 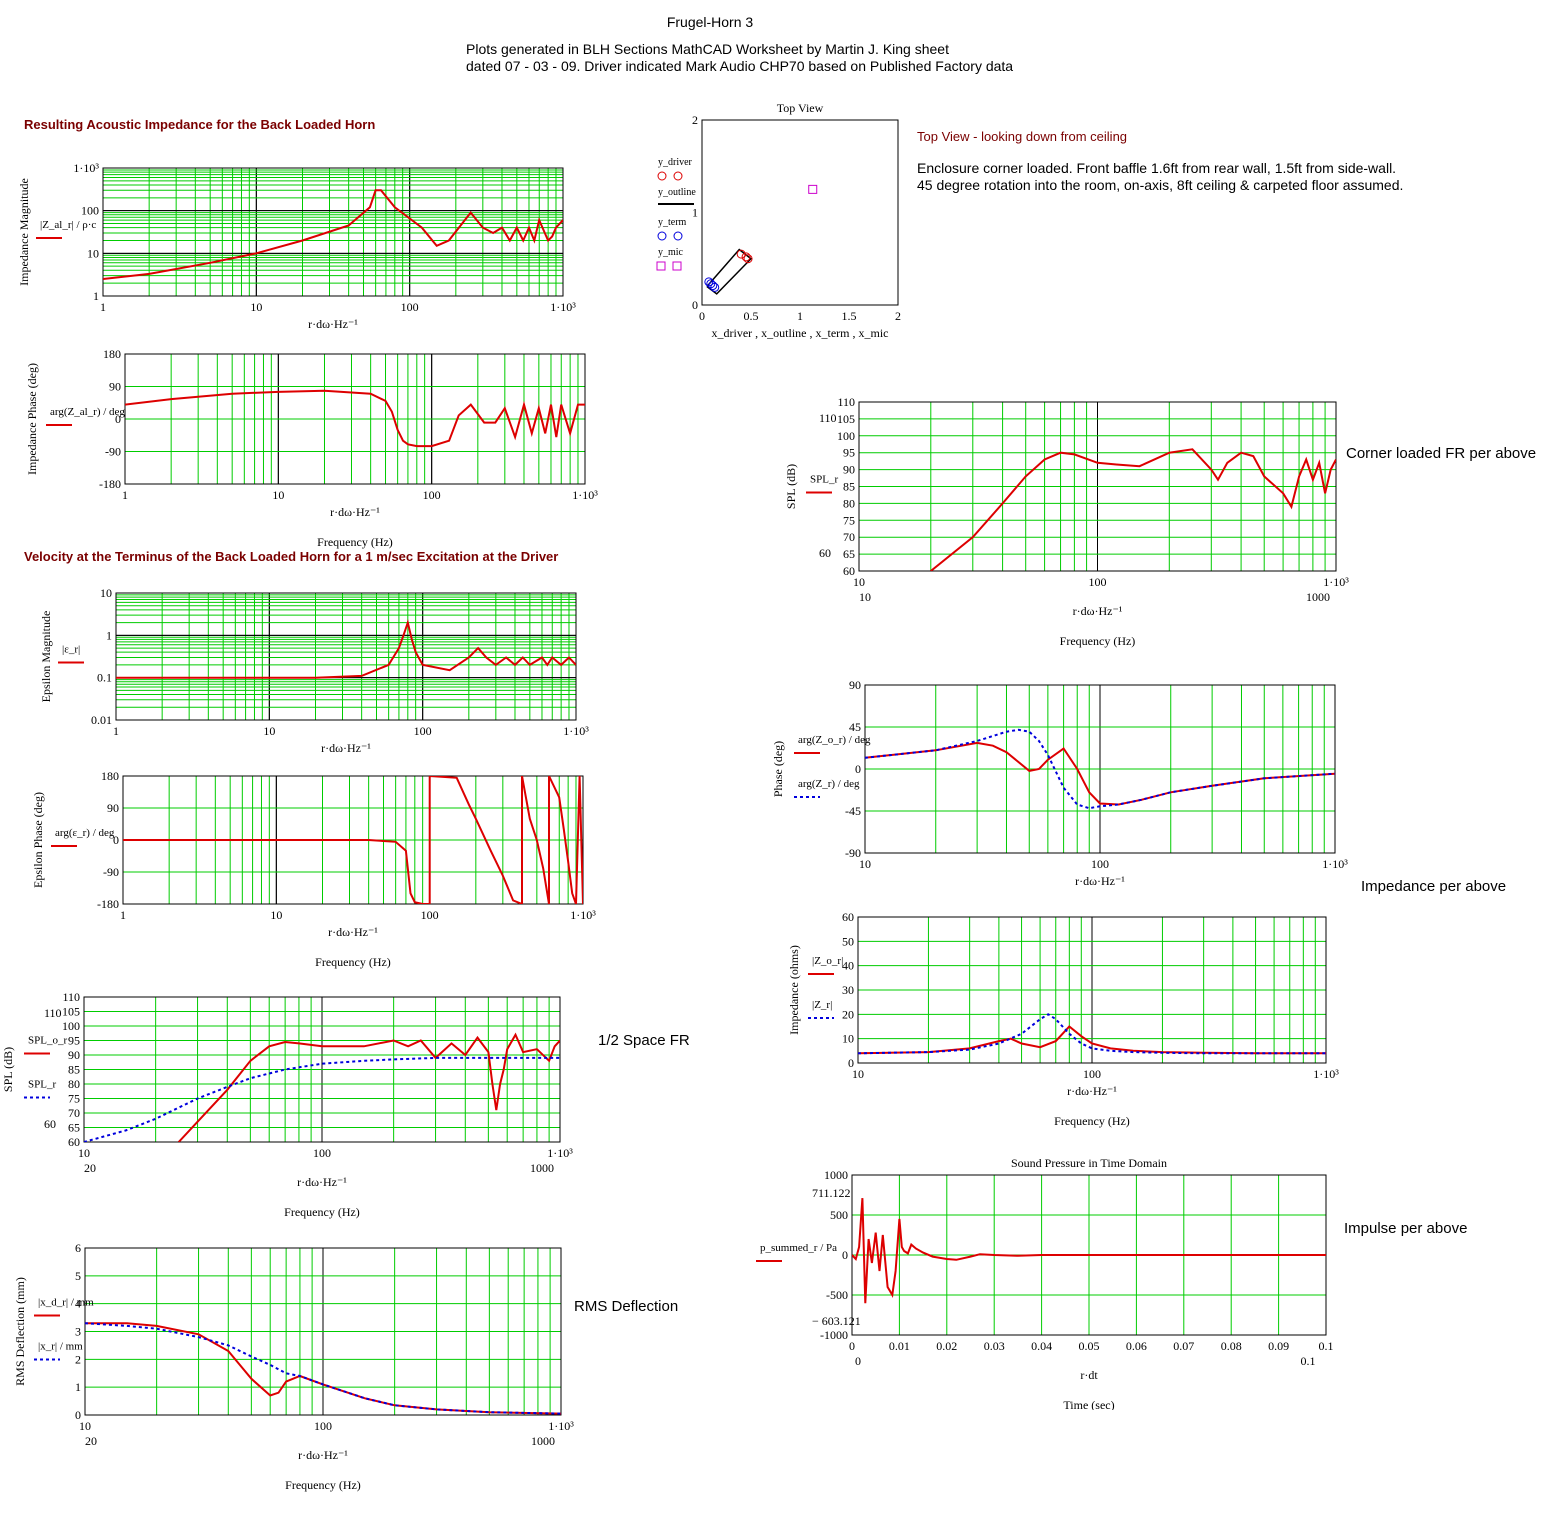 What do you see at coordinates (20, 1331) in the screenshot?
I see `y-axis-label: RMS Deflection (mm)` at bounding box center [20, 1331].